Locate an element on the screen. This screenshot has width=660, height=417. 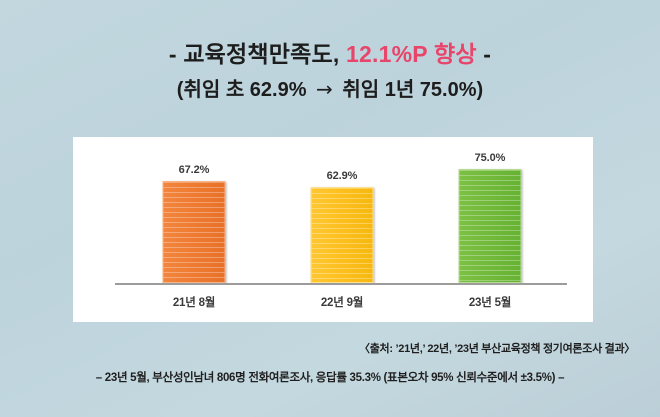
title-dash-left: - is located at coordinates (172, 54).